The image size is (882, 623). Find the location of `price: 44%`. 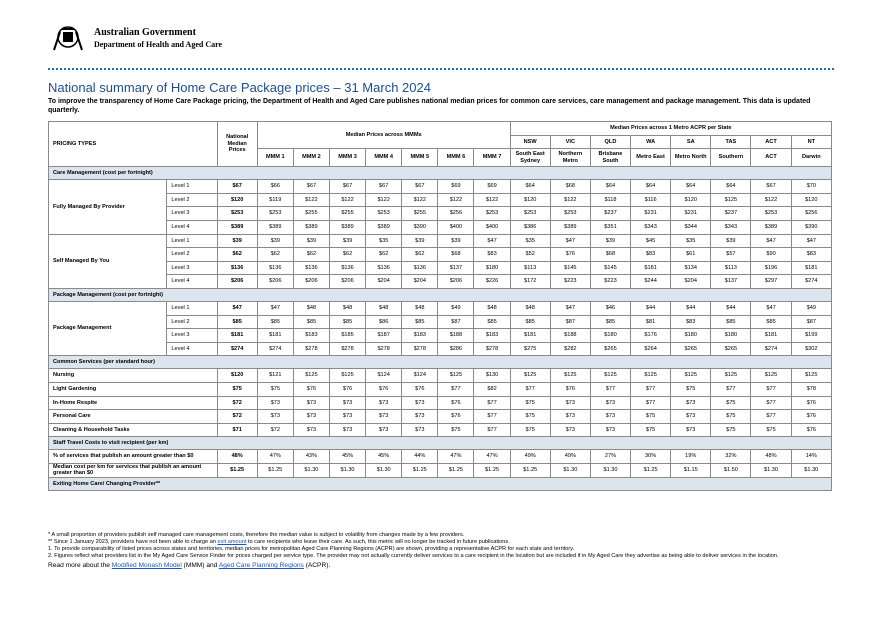

price: 44% is located at coordinates (420, 456).